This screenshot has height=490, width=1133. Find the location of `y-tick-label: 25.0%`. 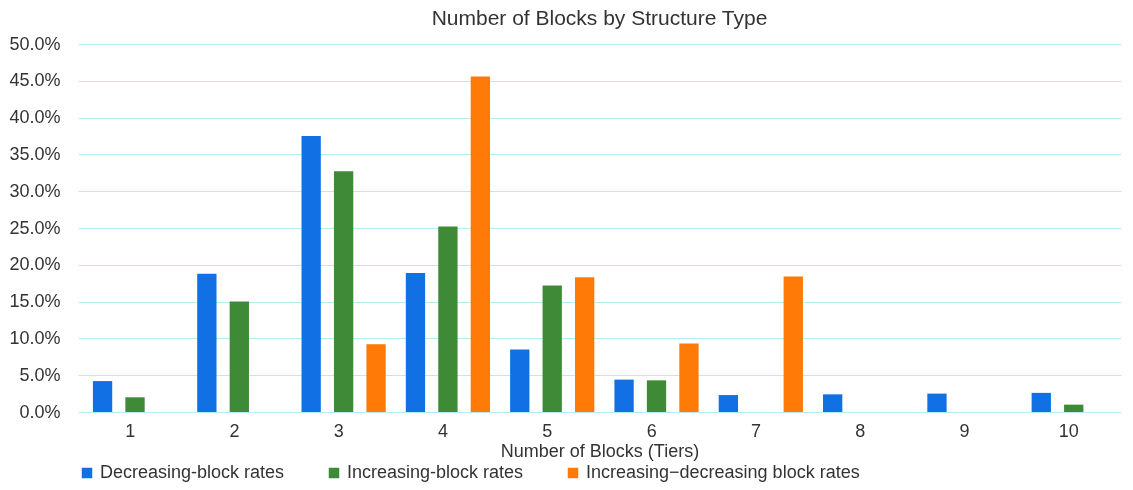

y-tick-label: 25.0% is located at coordinates (35, 227).